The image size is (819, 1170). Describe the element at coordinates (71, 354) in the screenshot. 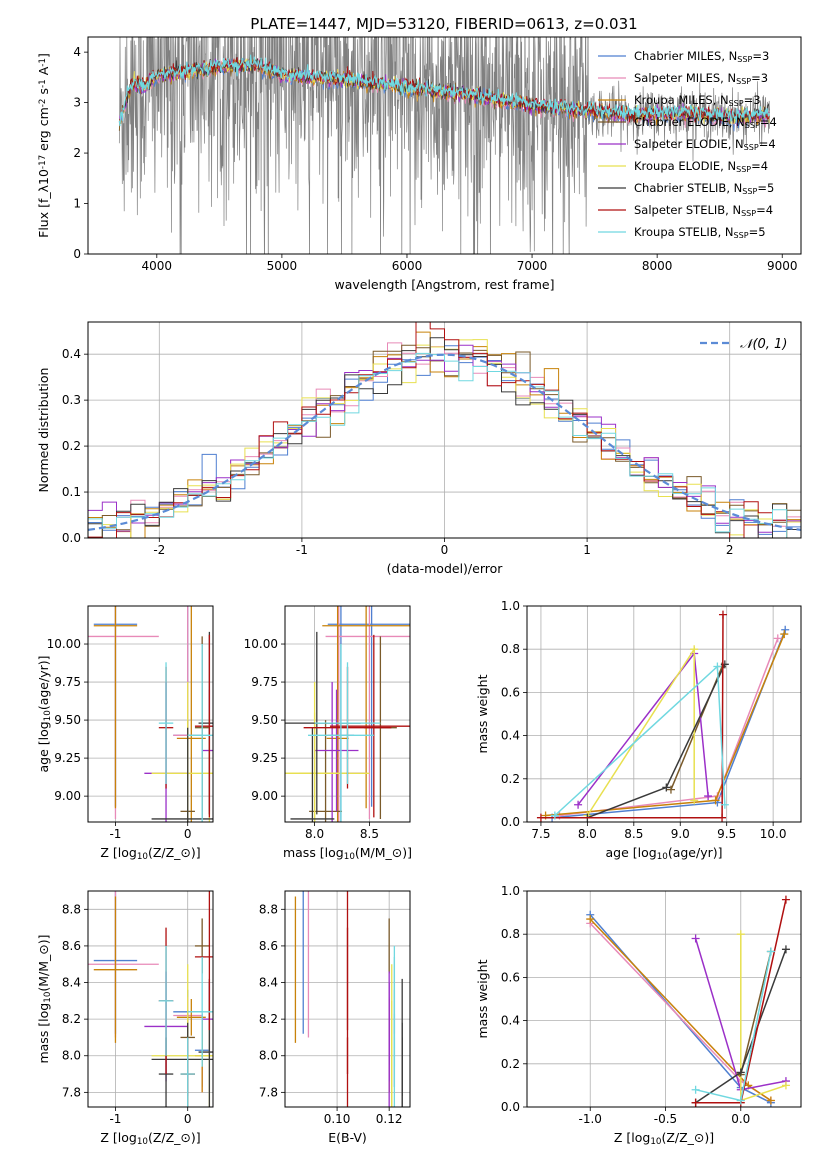

I see `residuals-ytick-label: 0.4` at that location.